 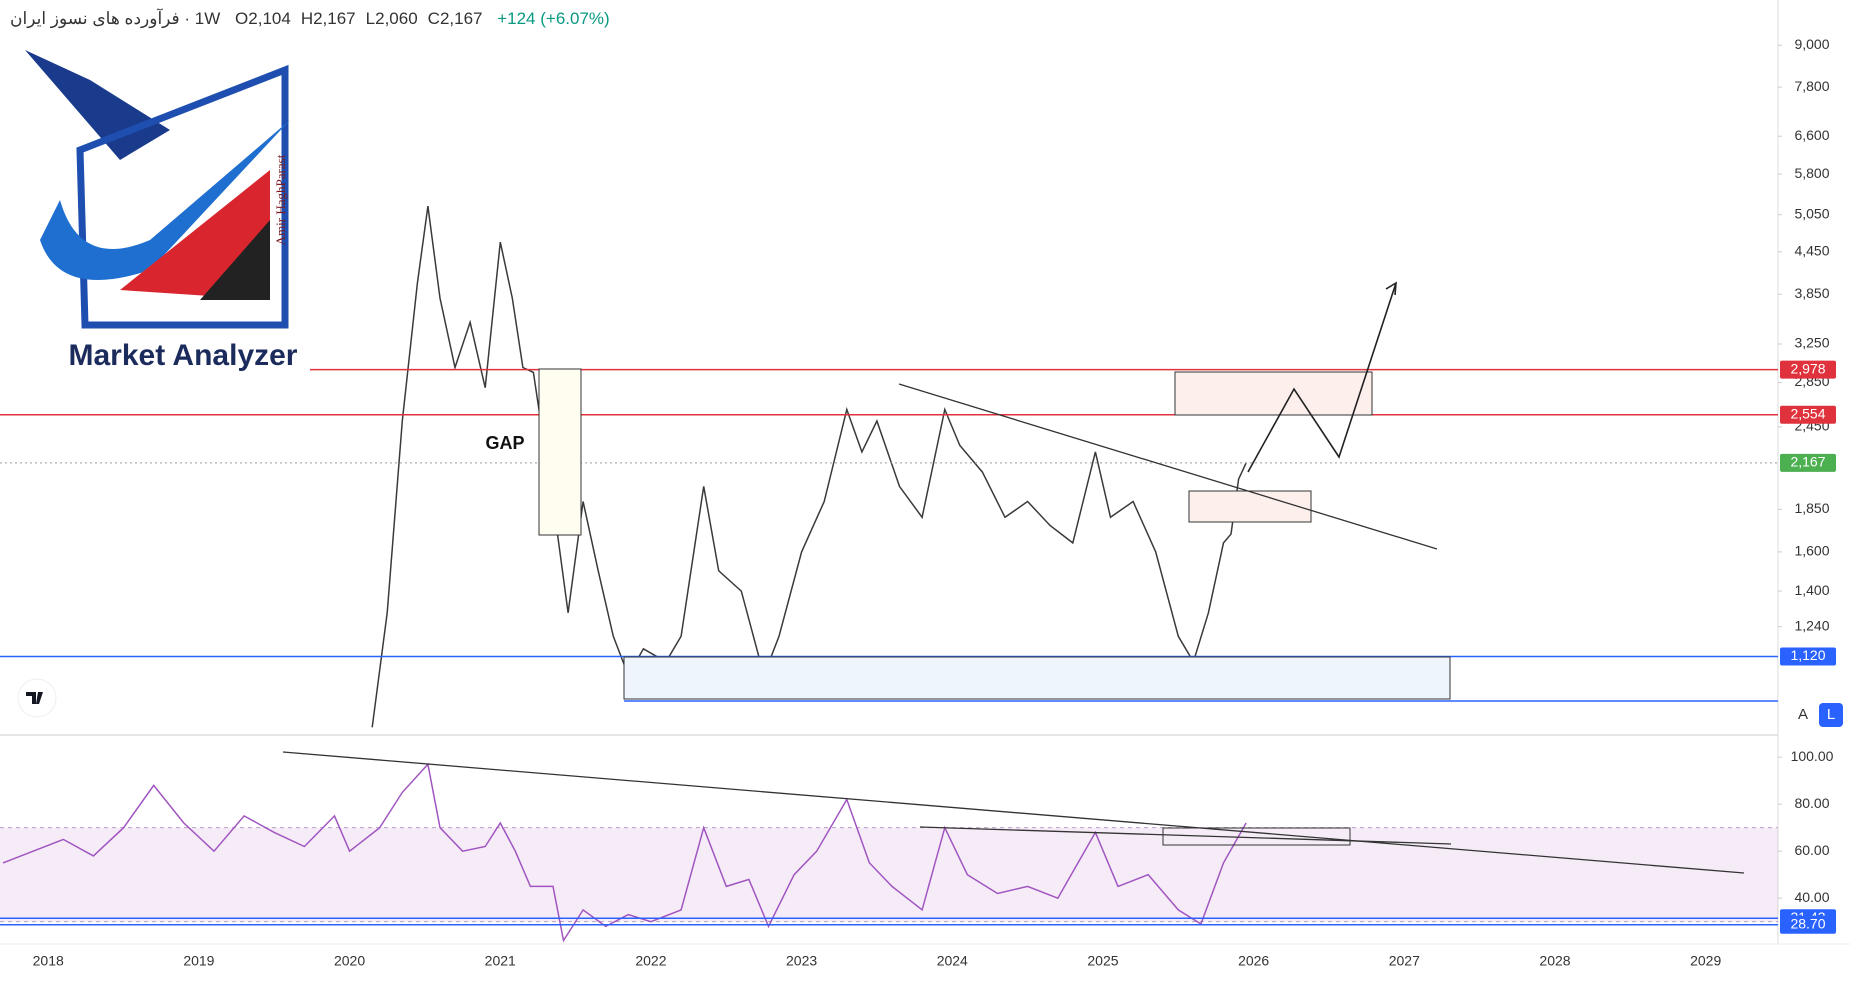 I want to click on level-label: 2,167, so click(x=1807, y=462).